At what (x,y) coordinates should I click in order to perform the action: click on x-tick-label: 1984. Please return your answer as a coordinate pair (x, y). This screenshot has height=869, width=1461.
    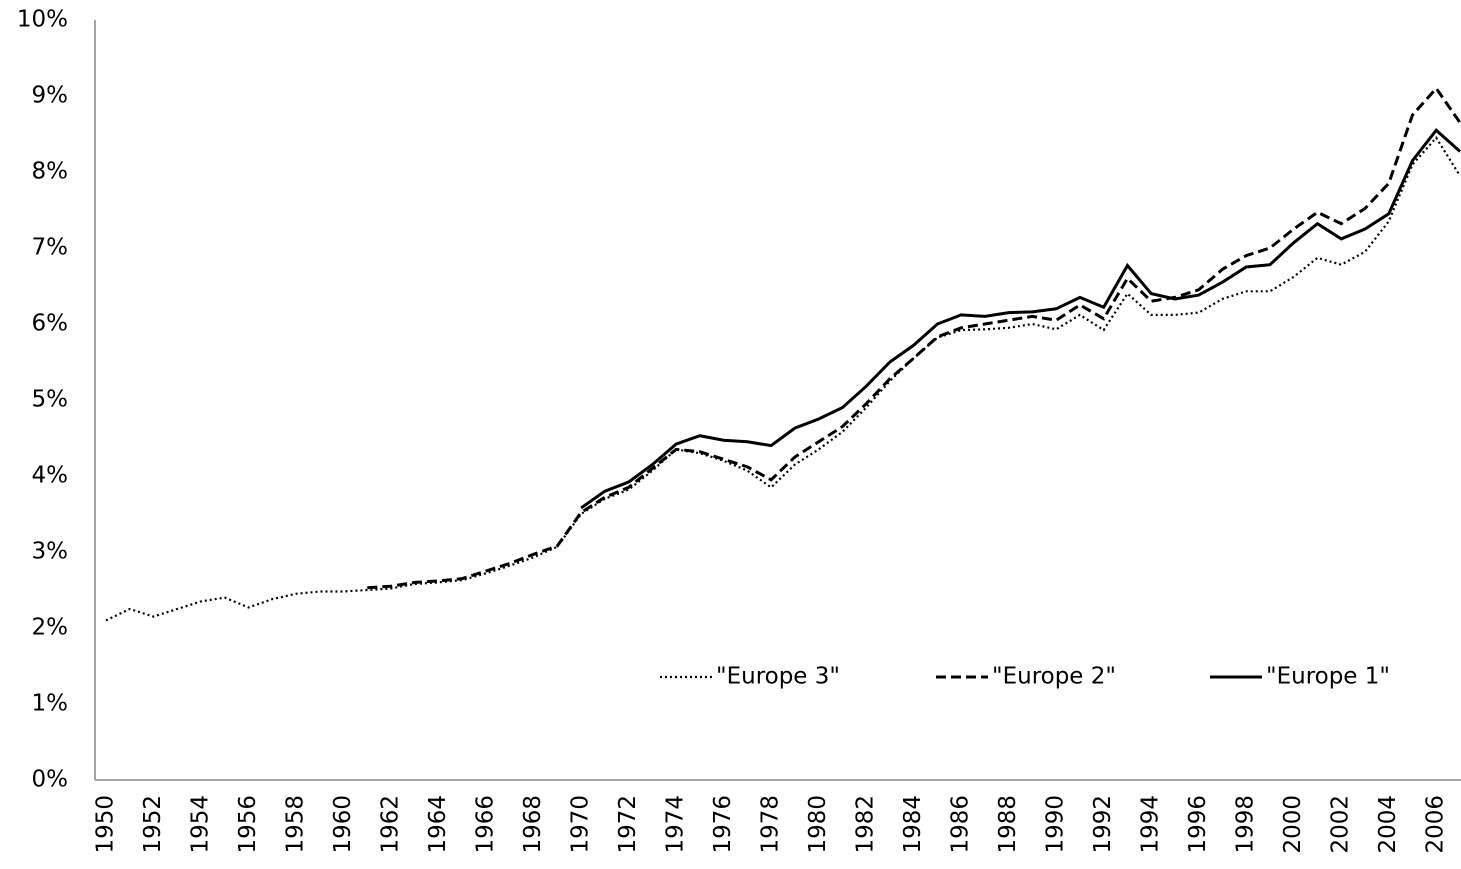
    Looking at the image, I should click on (913, 824).